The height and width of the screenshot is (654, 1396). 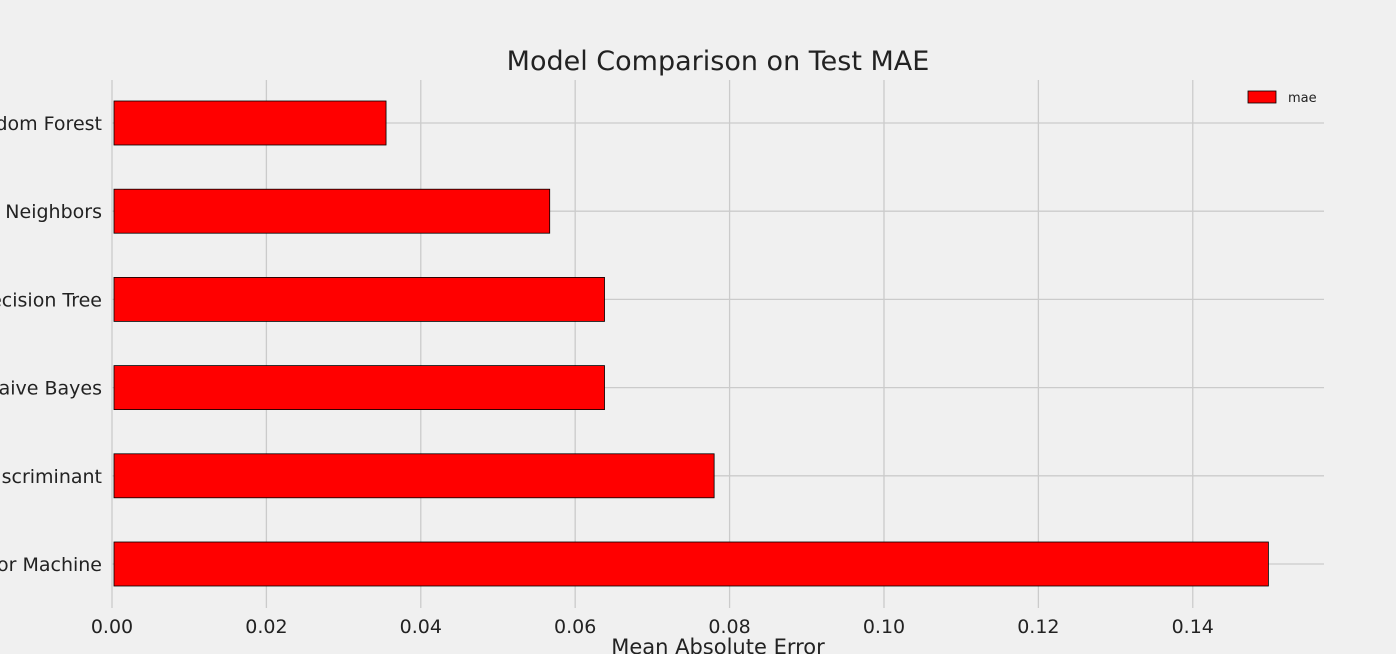 What do you see at coordinates (51, 477) in the screenshot?
I see `category-label: Discriminant` at bounding box center [51, 477].